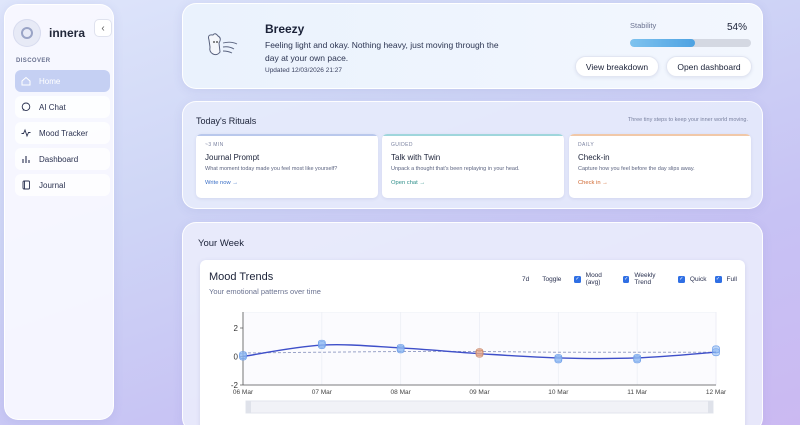  Describe the element at coordinates (241, 277) in the screenshot. I see `chart-title: Mood Trends` at that location.